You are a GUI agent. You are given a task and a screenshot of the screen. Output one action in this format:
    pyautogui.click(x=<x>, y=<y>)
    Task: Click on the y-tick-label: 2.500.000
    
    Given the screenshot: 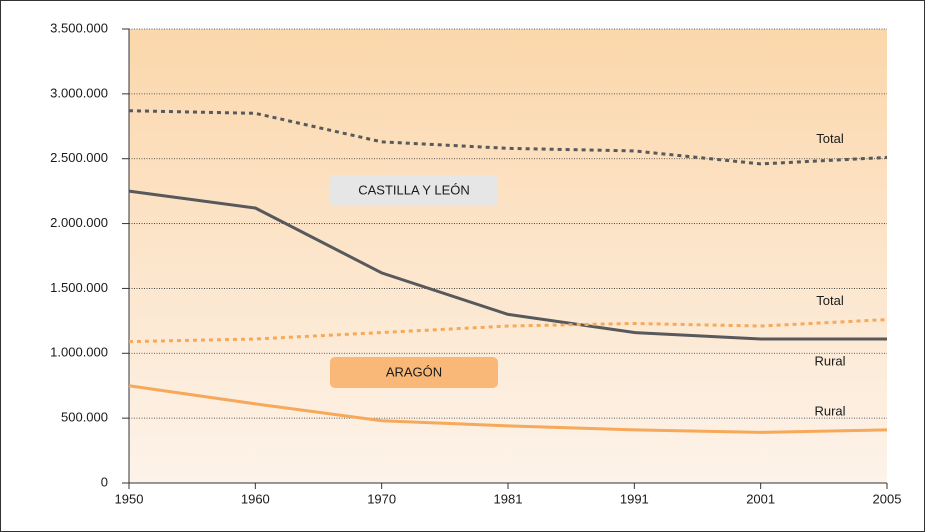 What is the action you would take?
    pyautogui.click(x=79, y=157)
    